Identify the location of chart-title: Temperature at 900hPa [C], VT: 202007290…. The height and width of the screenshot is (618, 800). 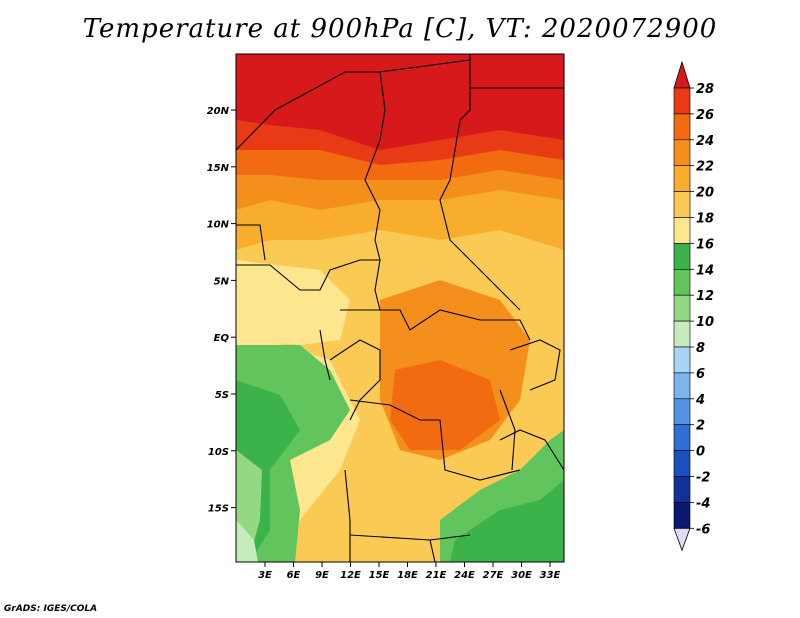
(400, 29).